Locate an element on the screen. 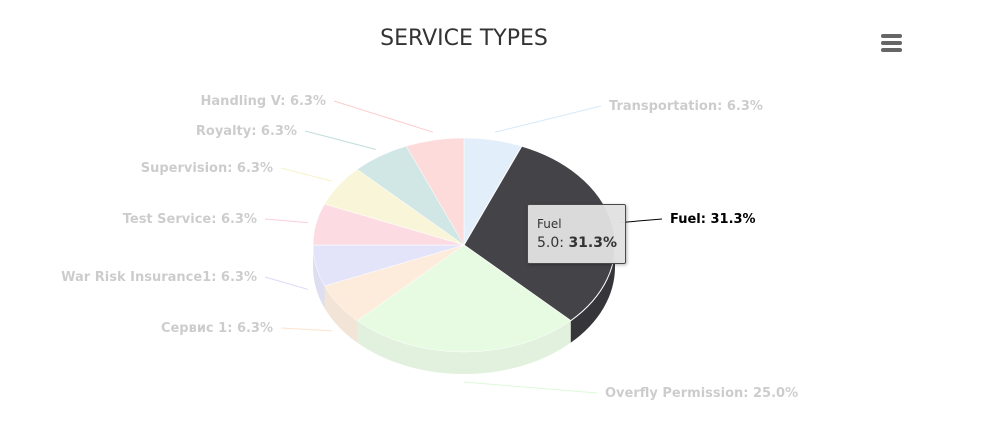 This screenshot has height=421, width=996. chart-menu-button is located at coordinates (892, 43).